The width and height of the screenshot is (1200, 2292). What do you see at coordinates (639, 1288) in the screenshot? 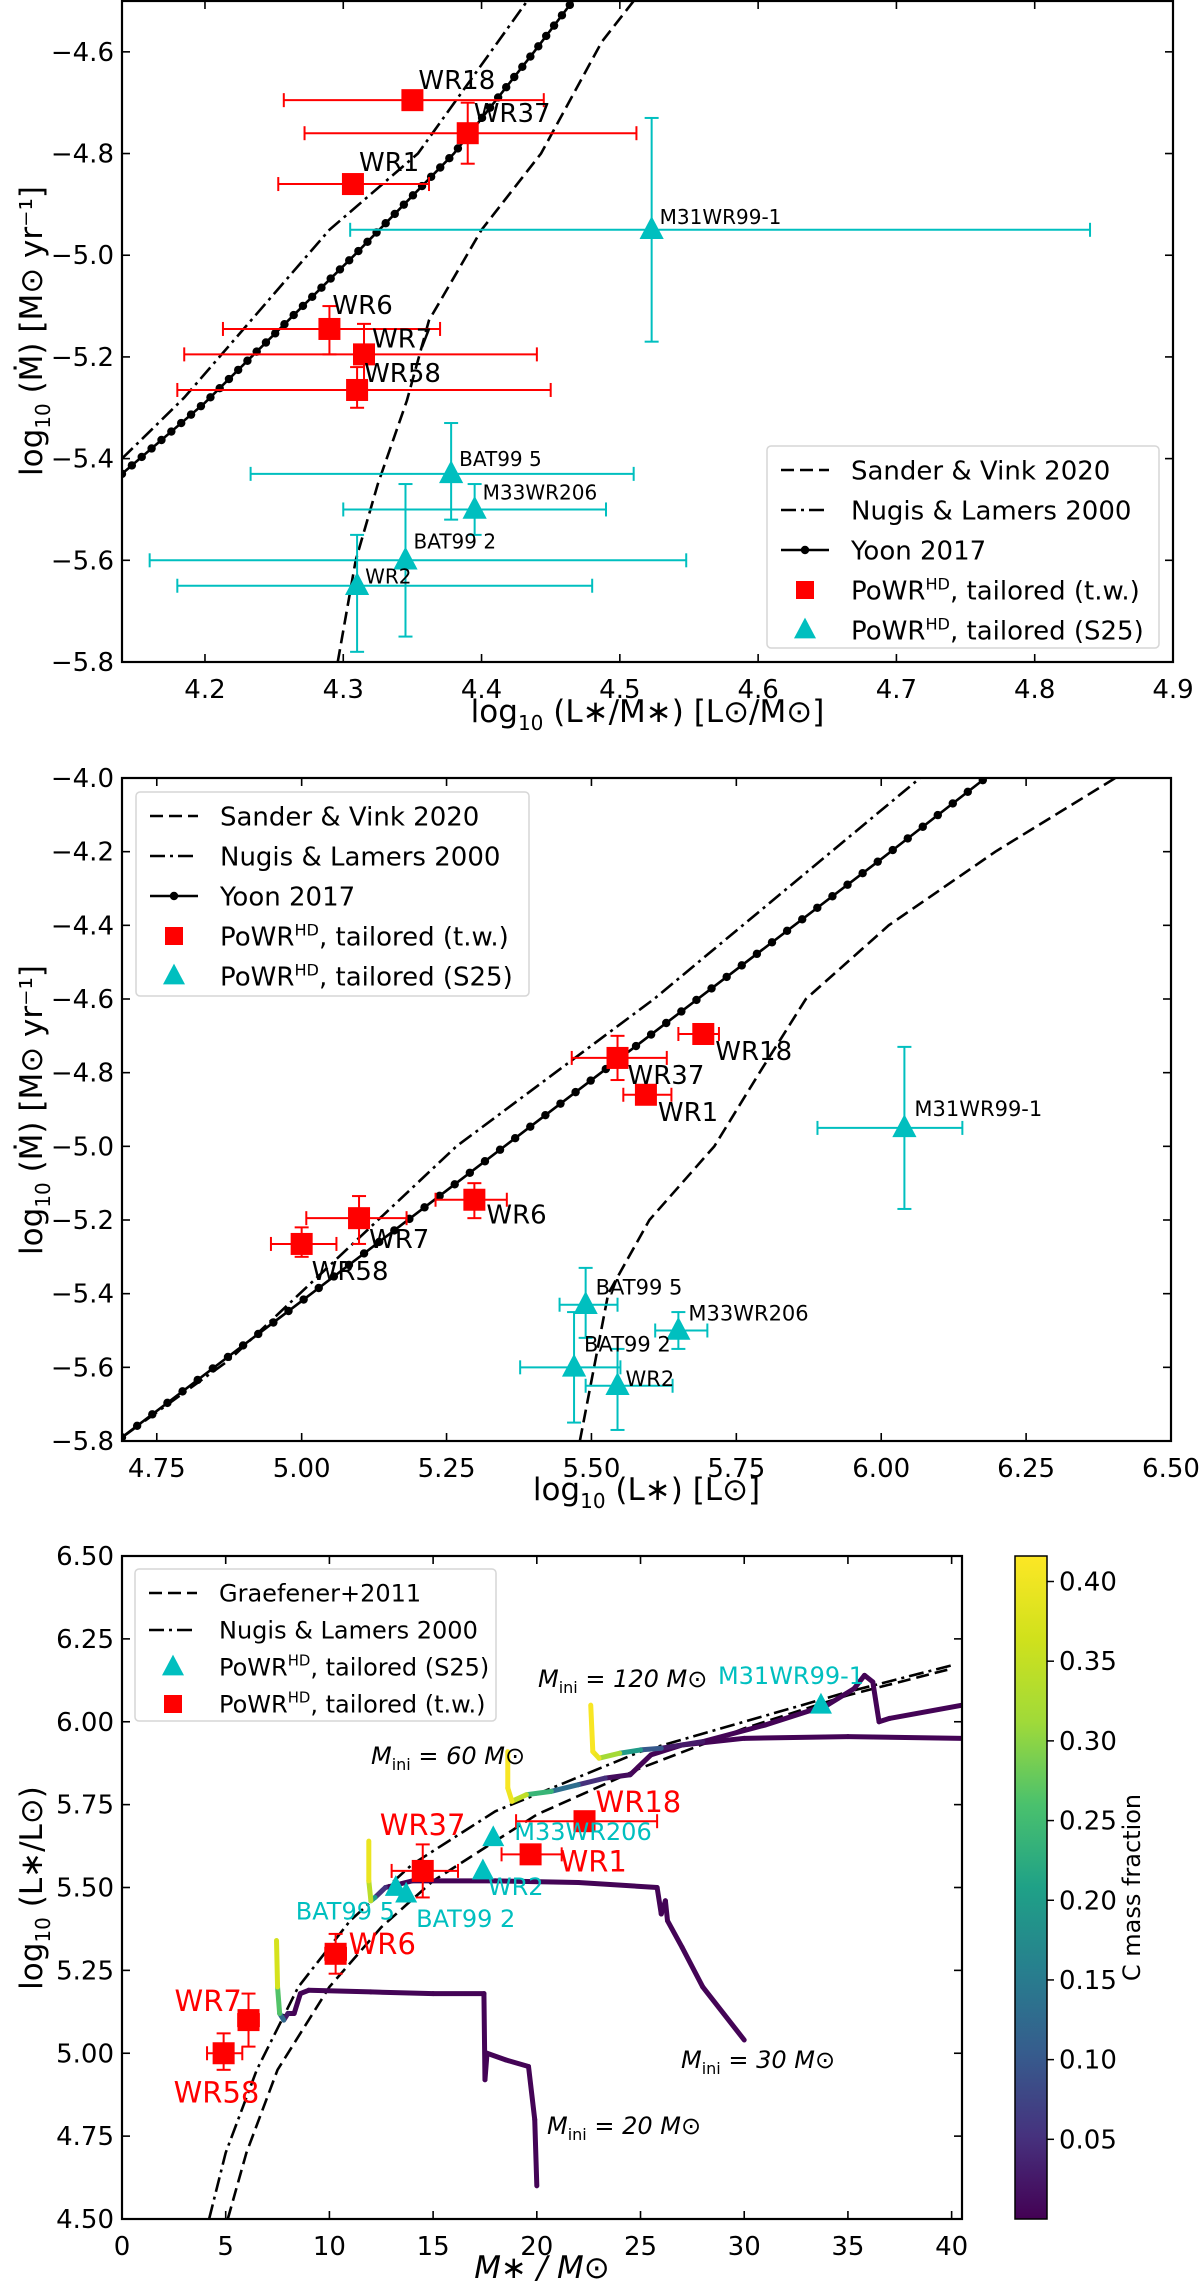
I see `point-label: BAT99 5` at bounding box center [639, 1288].